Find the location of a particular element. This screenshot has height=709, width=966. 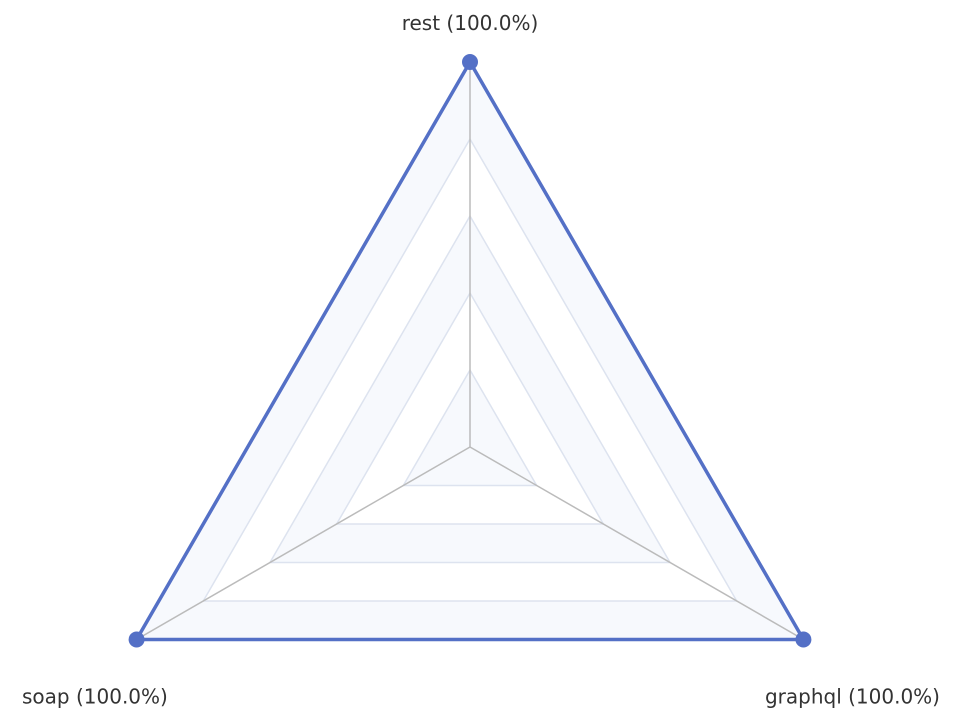

axis-line-graphql is located at coordinates (636, 543).